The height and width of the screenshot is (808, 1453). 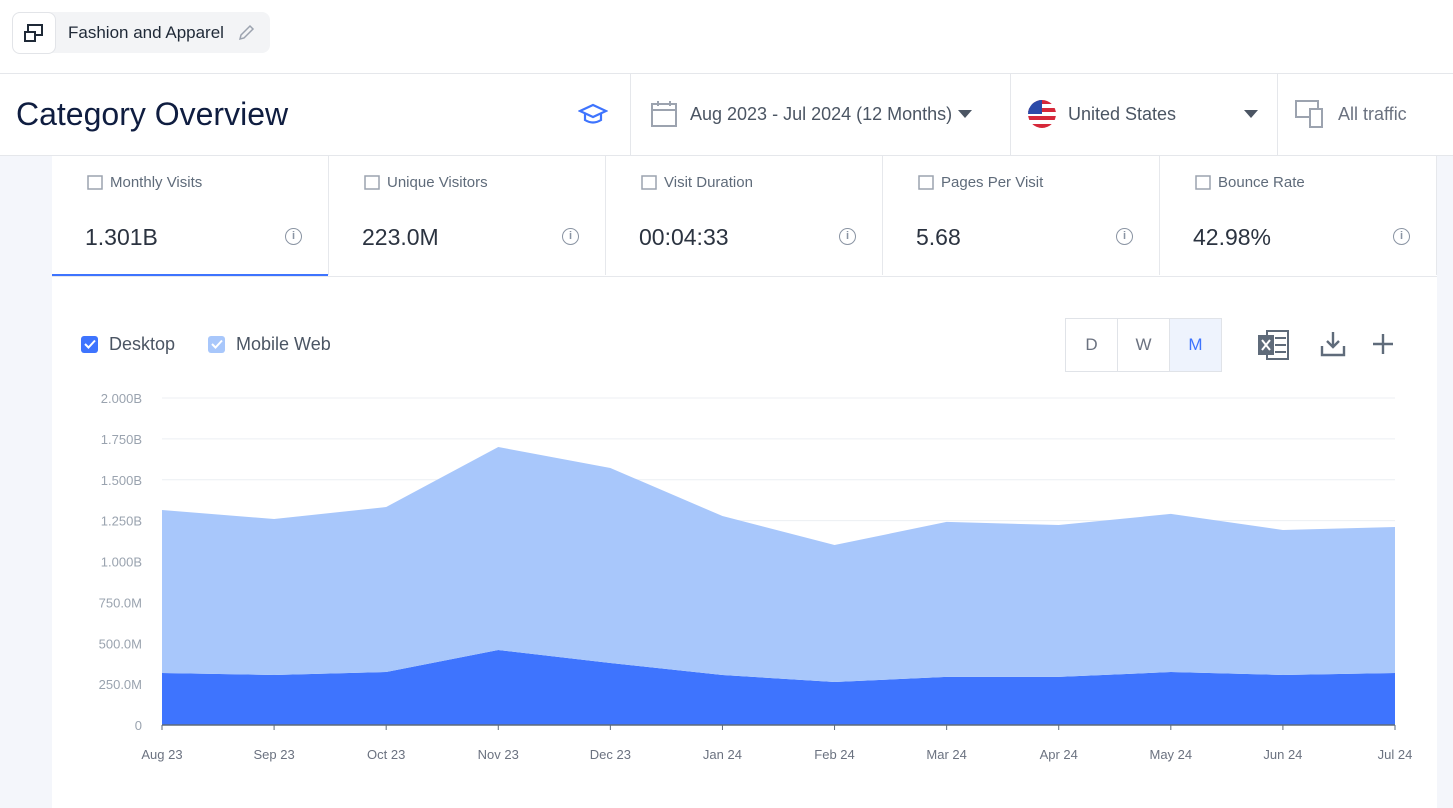 What do you see at coordinates (121, 439) in the screenshot?
I see `y-tick-label: 1.750B` at bounding box center [121, 439].